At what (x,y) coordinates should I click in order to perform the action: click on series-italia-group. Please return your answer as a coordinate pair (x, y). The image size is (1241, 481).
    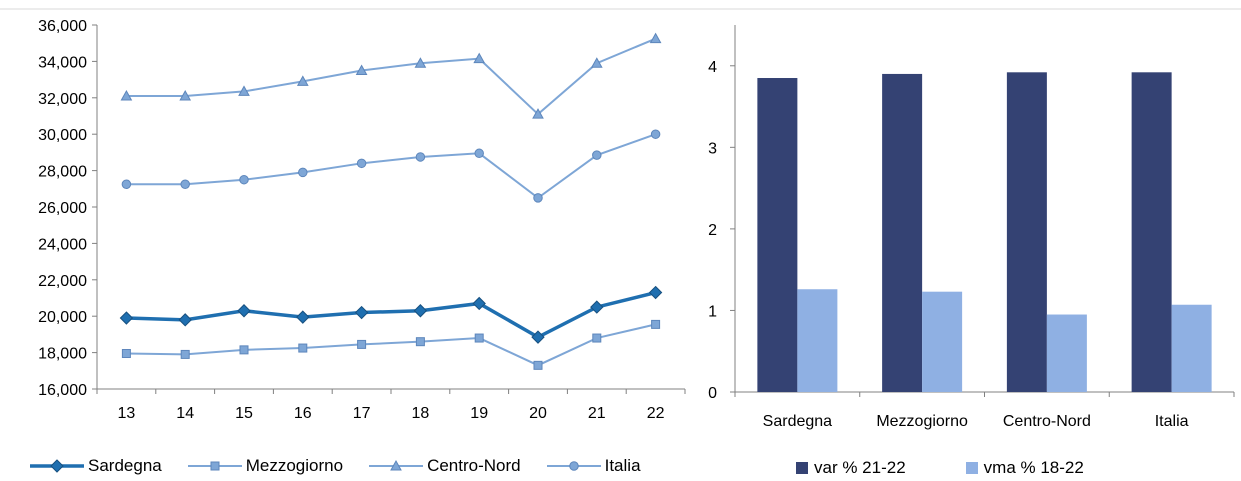
    Looking at the image, I should click on (391, 166).